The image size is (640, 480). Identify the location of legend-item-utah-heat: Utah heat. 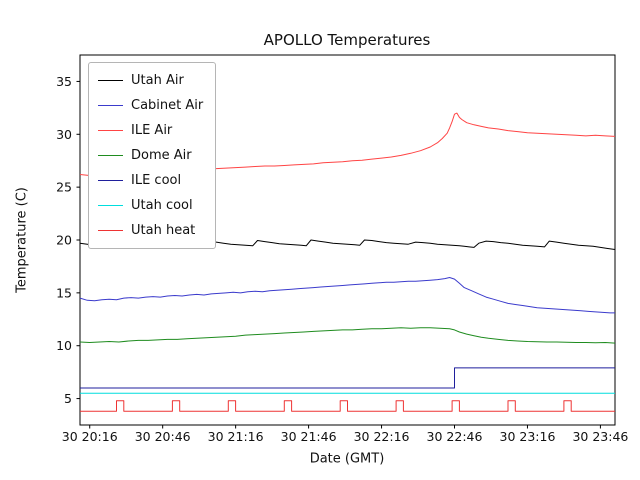
(150, 230).